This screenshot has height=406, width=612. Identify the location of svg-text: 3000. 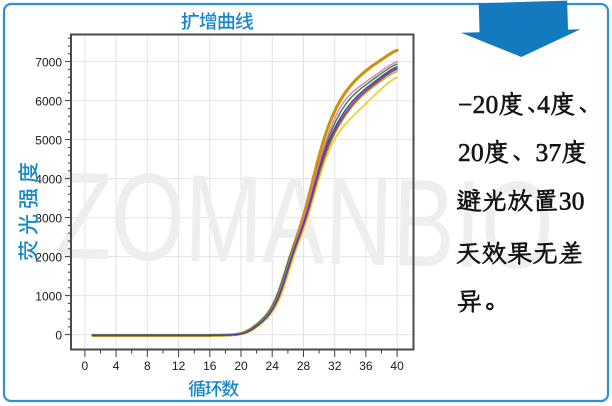
(48, 219).